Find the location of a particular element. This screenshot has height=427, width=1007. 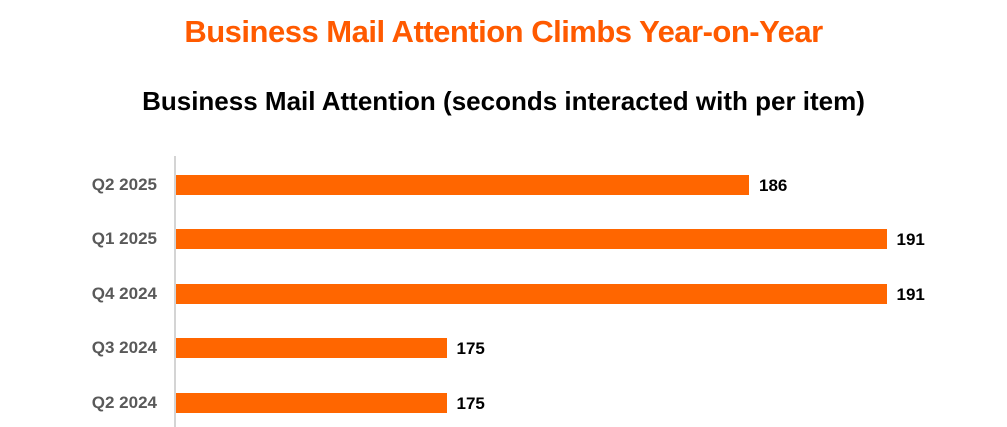

category-label: Q4 2024 is located at coordinates (124, 293).